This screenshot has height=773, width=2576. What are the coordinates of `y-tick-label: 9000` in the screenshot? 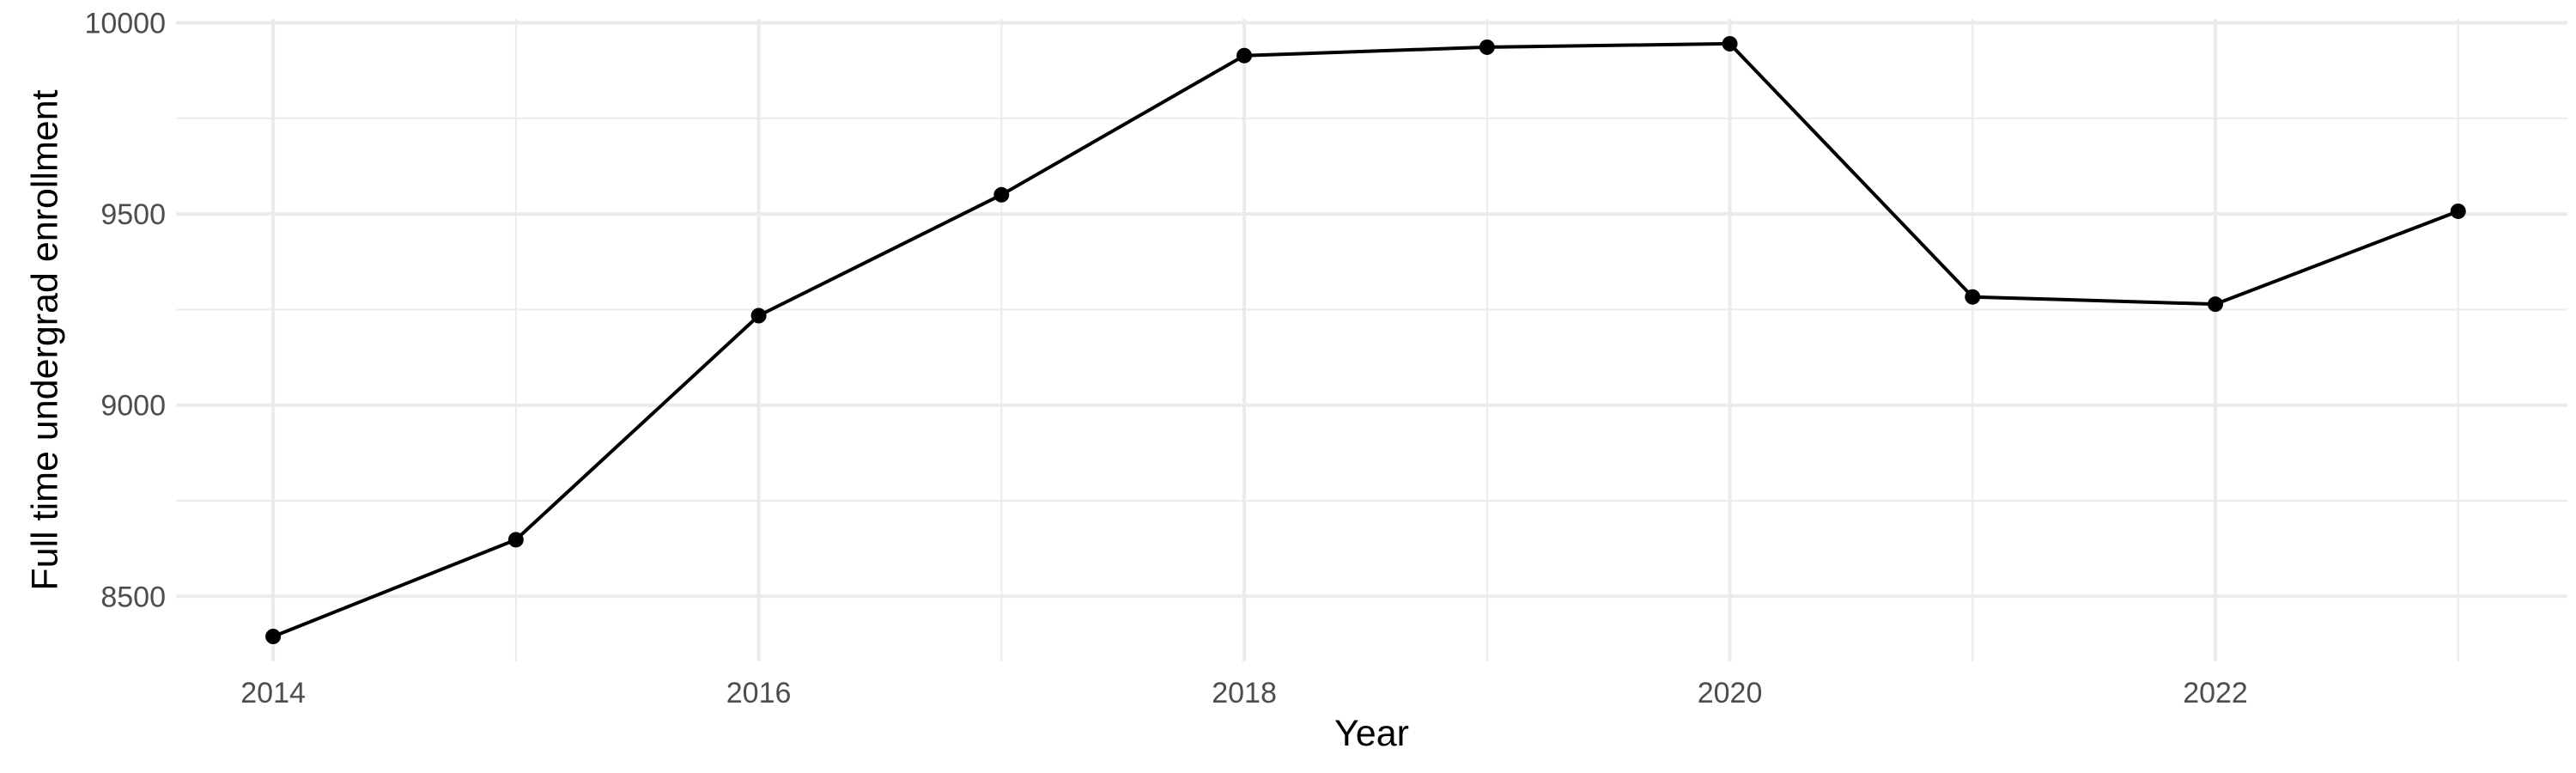 It's located at (133, 406).